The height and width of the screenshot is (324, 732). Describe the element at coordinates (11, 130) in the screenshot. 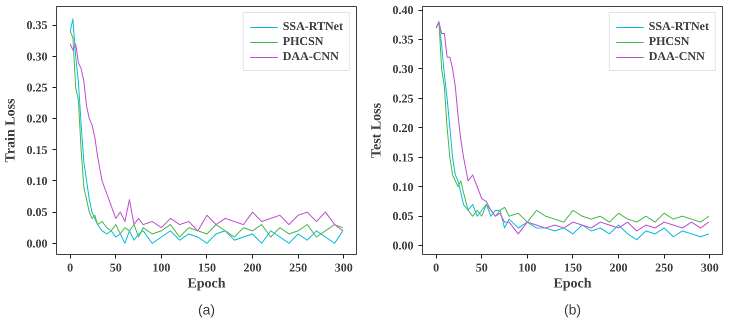

I see `y-axis-title: Train Loss` at that location.